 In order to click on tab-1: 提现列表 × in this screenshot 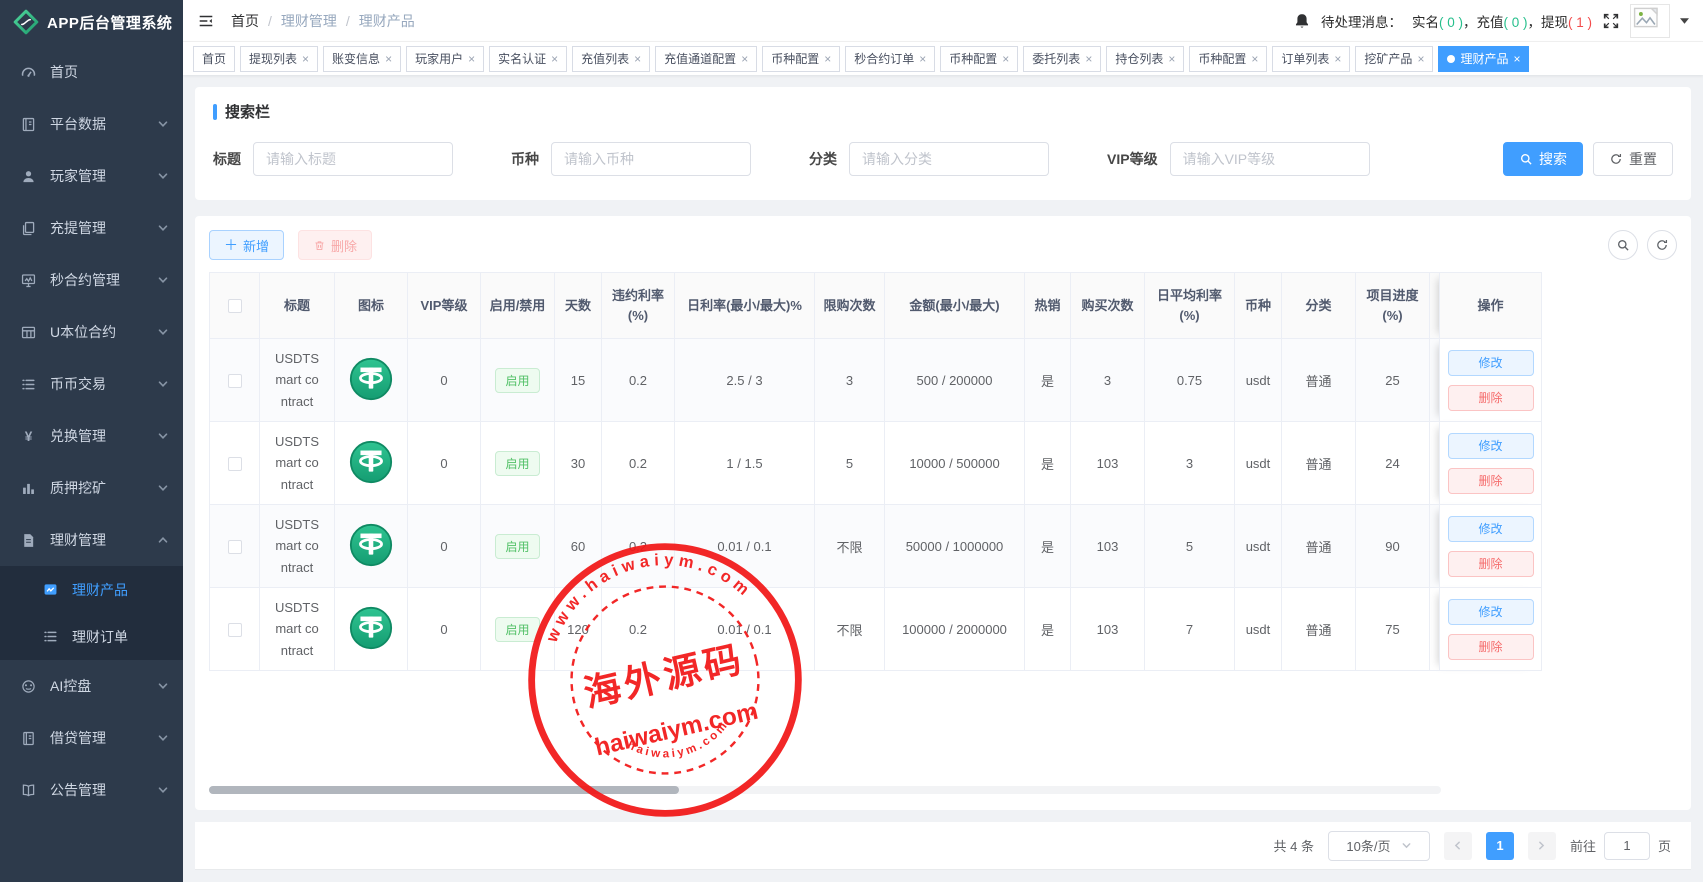, I will do `click(279, 58)`.